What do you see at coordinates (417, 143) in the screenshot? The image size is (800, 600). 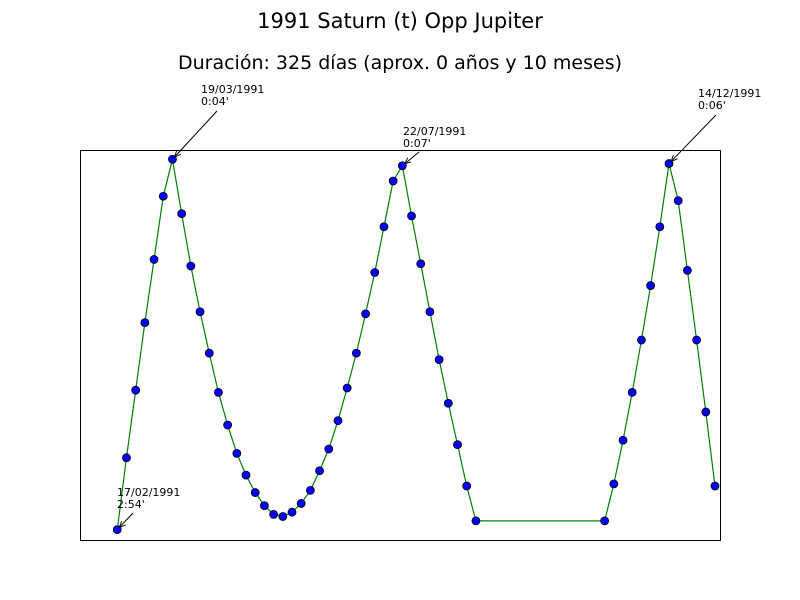 I see `annotation-label: 0:07'` at bounding box center [417, 143].